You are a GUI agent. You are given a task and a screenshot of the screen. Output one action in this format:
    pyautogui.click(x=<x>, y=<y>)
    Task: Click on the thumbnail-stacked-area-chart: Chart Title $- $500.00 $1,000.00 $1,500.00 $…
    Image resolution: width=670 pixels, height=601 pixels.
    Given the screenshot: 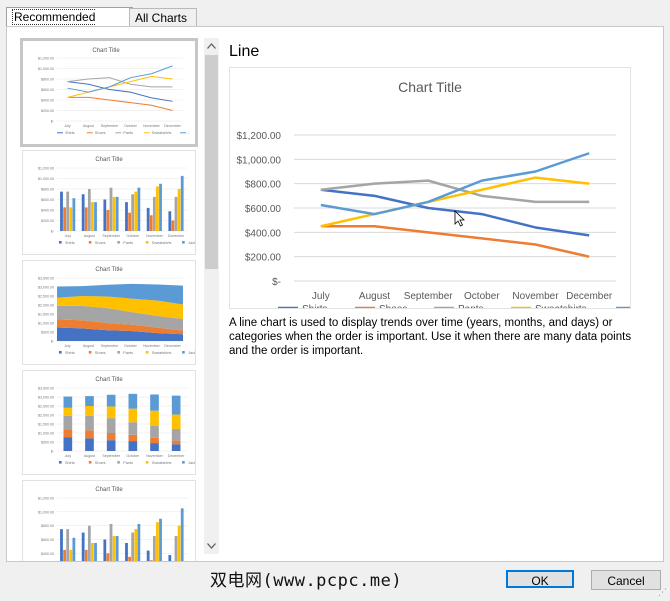 What is the action you would take?
    pyautogui.click(x=109, y=312)
    